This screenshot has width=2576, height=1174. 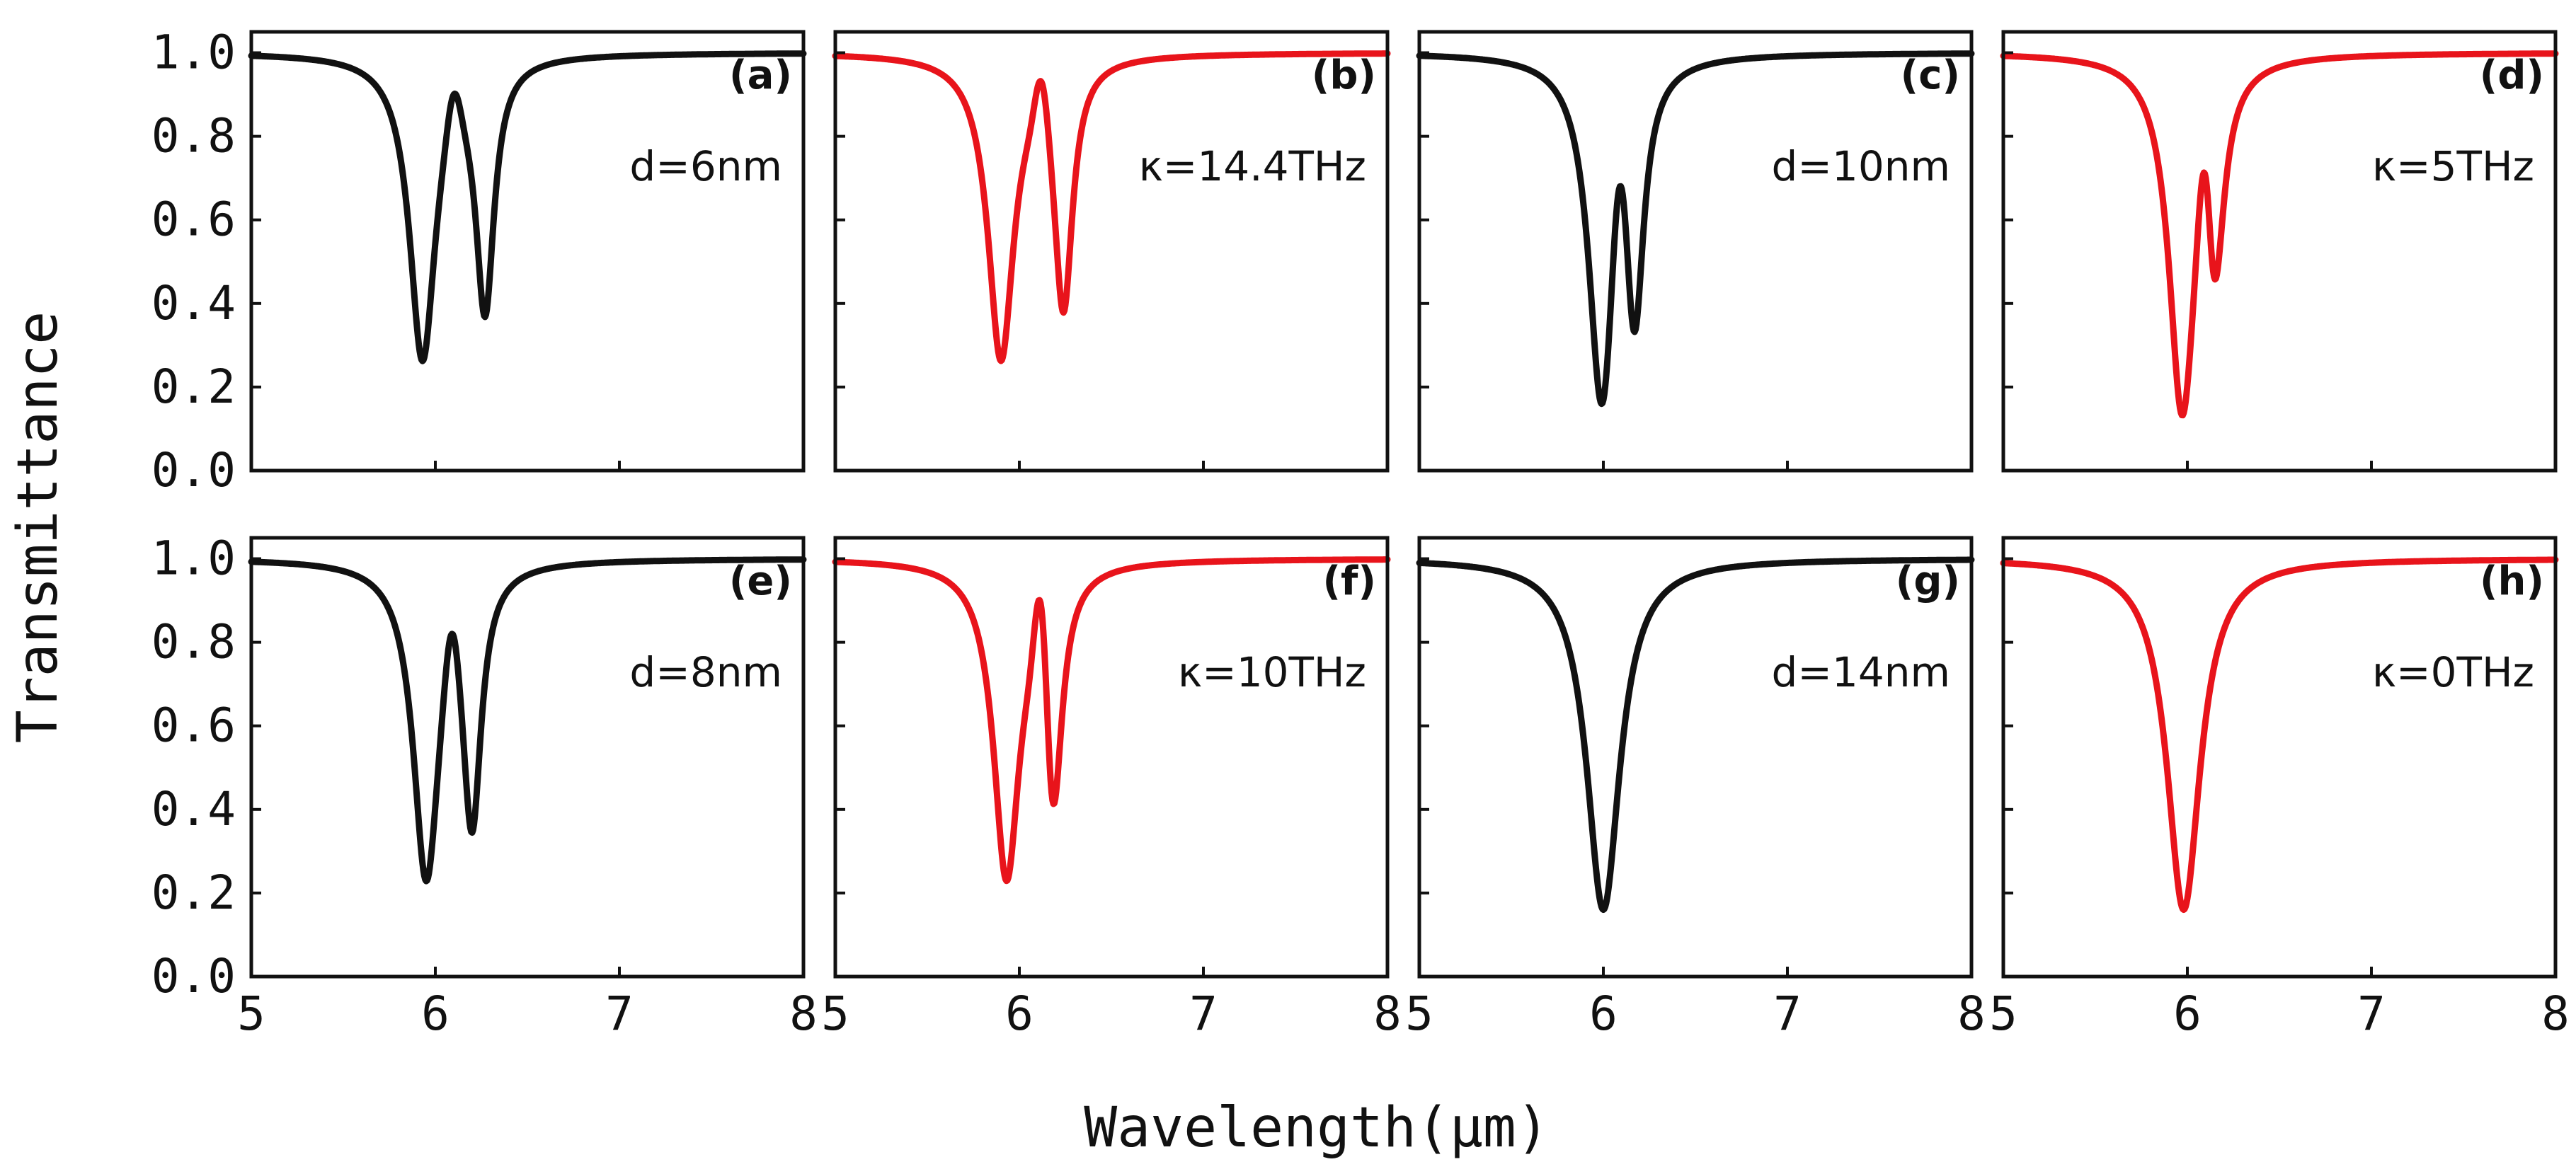 What do you see at coordinates (38, 527) in the screenshot?
I see `y-axis-title: Transmittance` at bounding box center [38, 527].